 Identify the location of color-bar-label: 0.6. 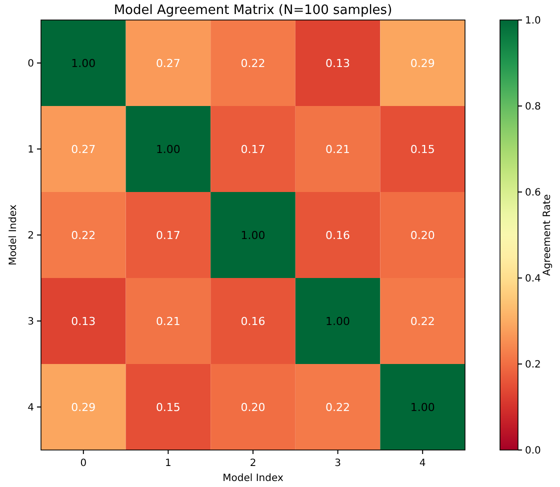
(533, 193).